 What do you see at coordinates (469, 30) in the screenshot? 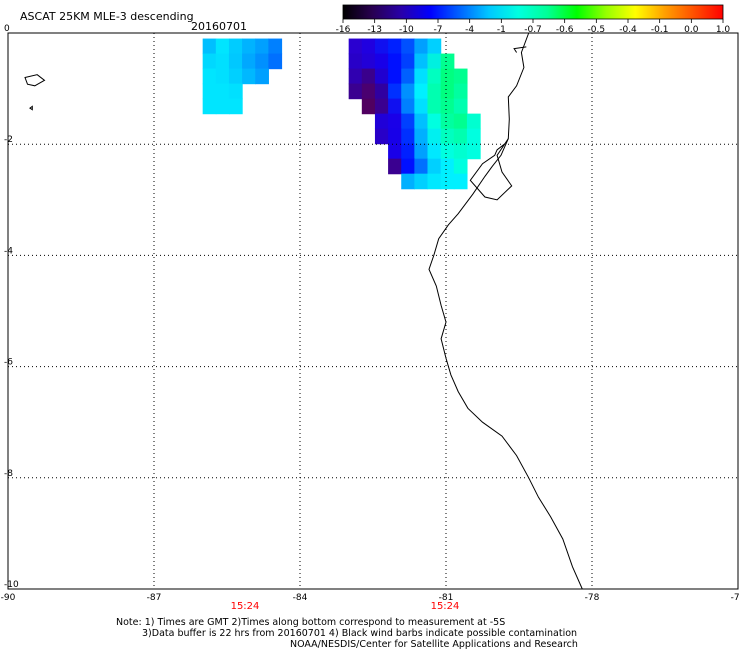
I see `colorbar-label: -4` at bounding box center [469, 30].